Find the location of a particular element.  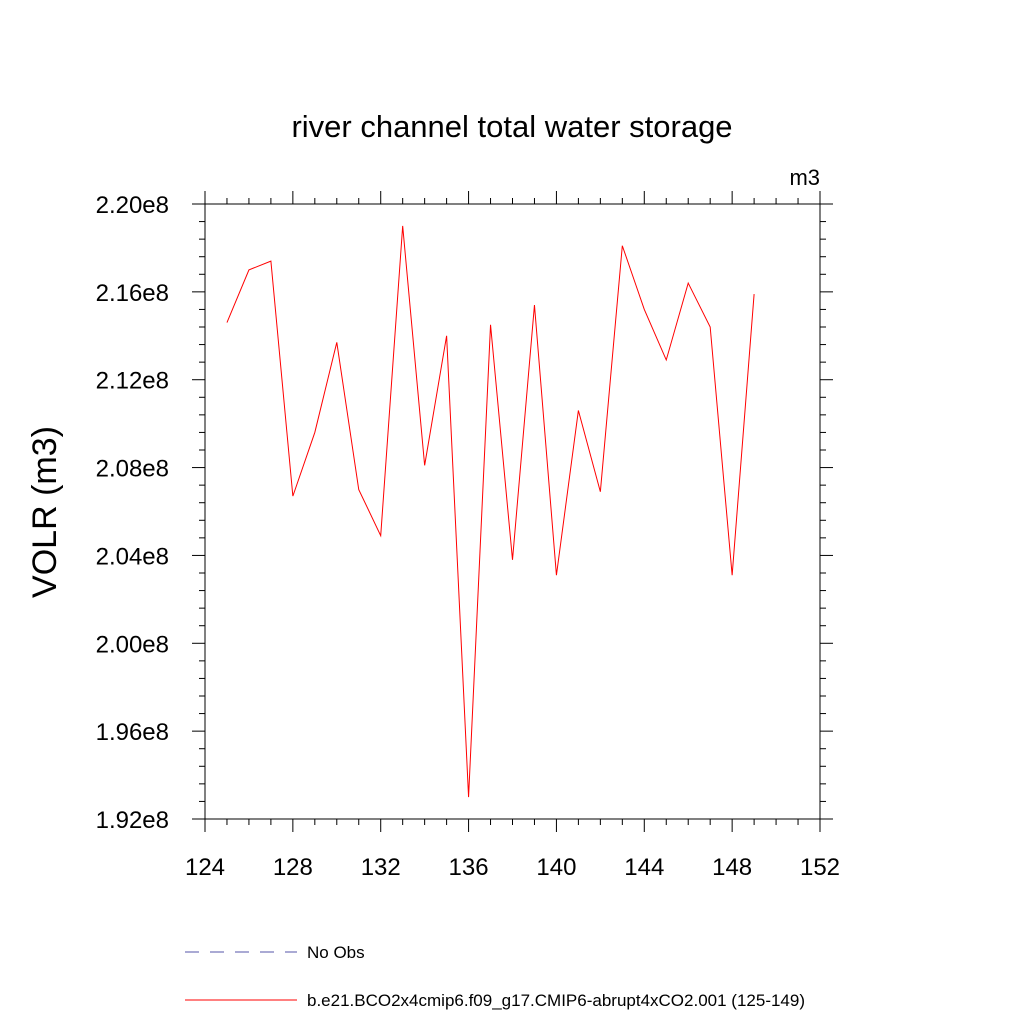

x-tick-label: 152 is located at coordinates (820, 867).